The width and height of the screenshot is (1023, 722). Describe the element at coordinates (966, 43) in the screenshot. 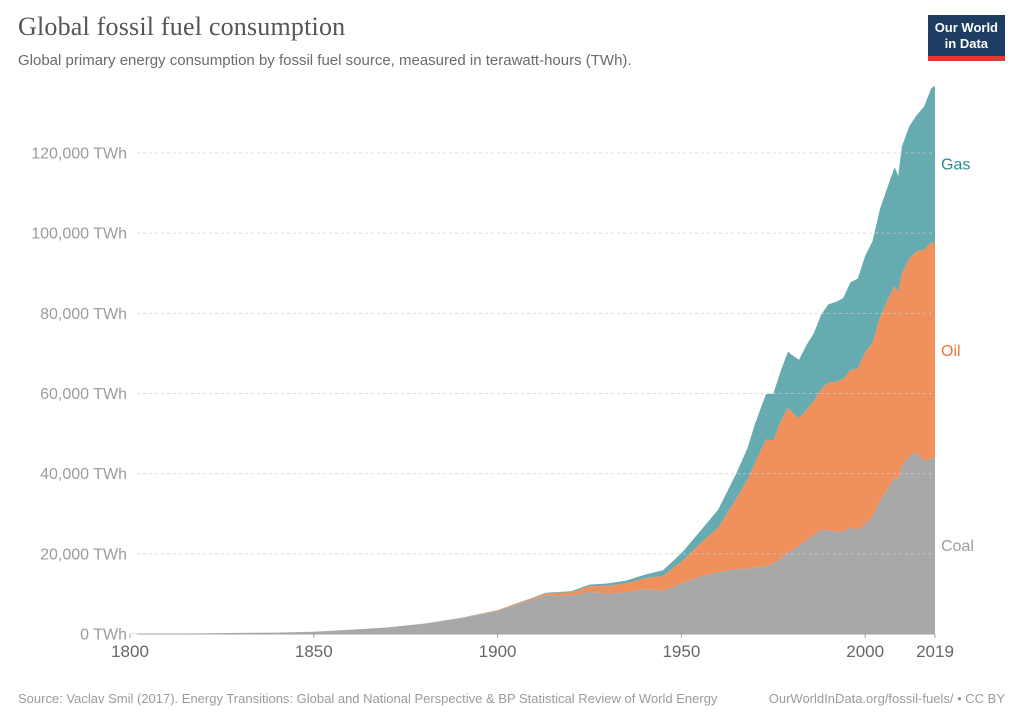

I see `owid-logo-line2: in Data` at that location.